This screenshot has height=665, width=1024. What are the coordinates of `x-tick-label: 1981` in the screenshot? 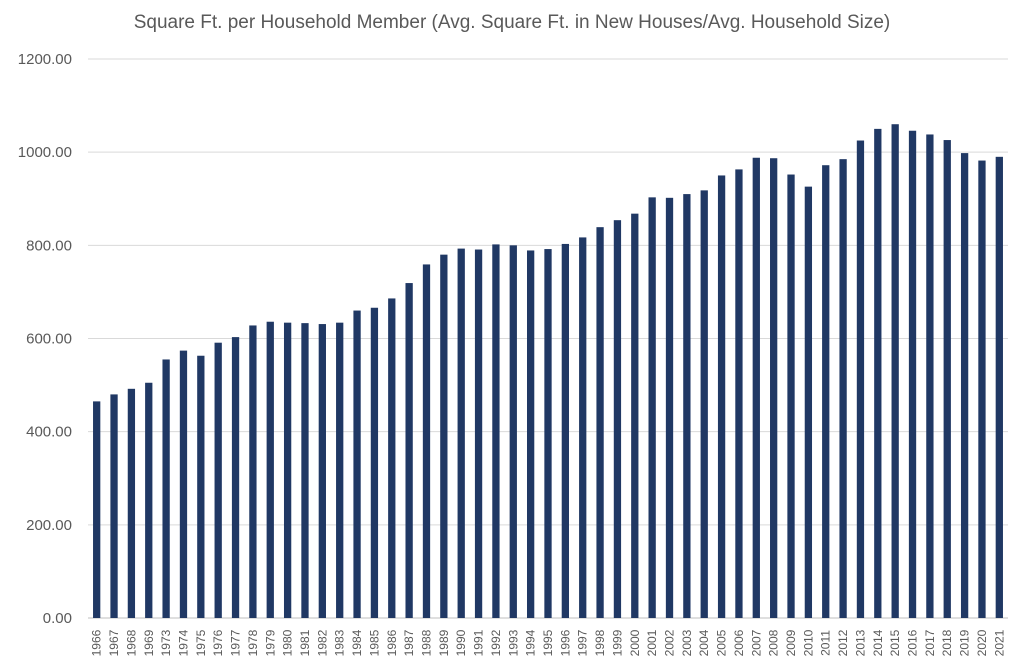 It's located at (305, 642).